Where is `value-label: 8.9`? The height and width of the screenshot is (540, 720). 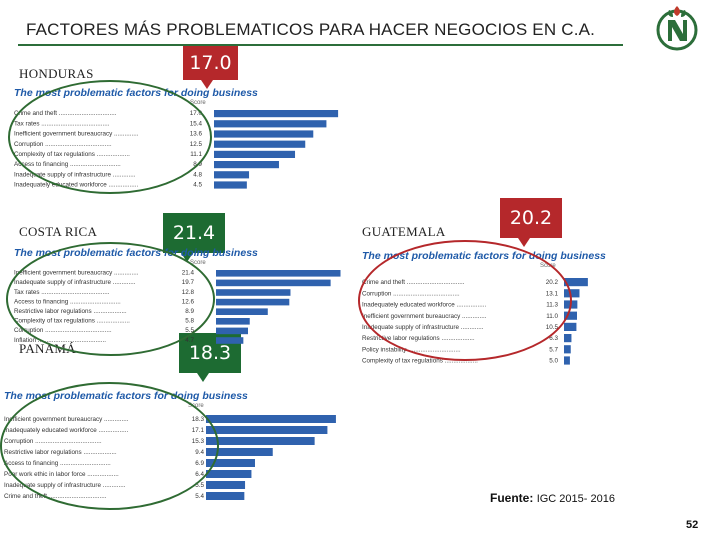
value-label: 8.9 is located at coordinates (197, 164).